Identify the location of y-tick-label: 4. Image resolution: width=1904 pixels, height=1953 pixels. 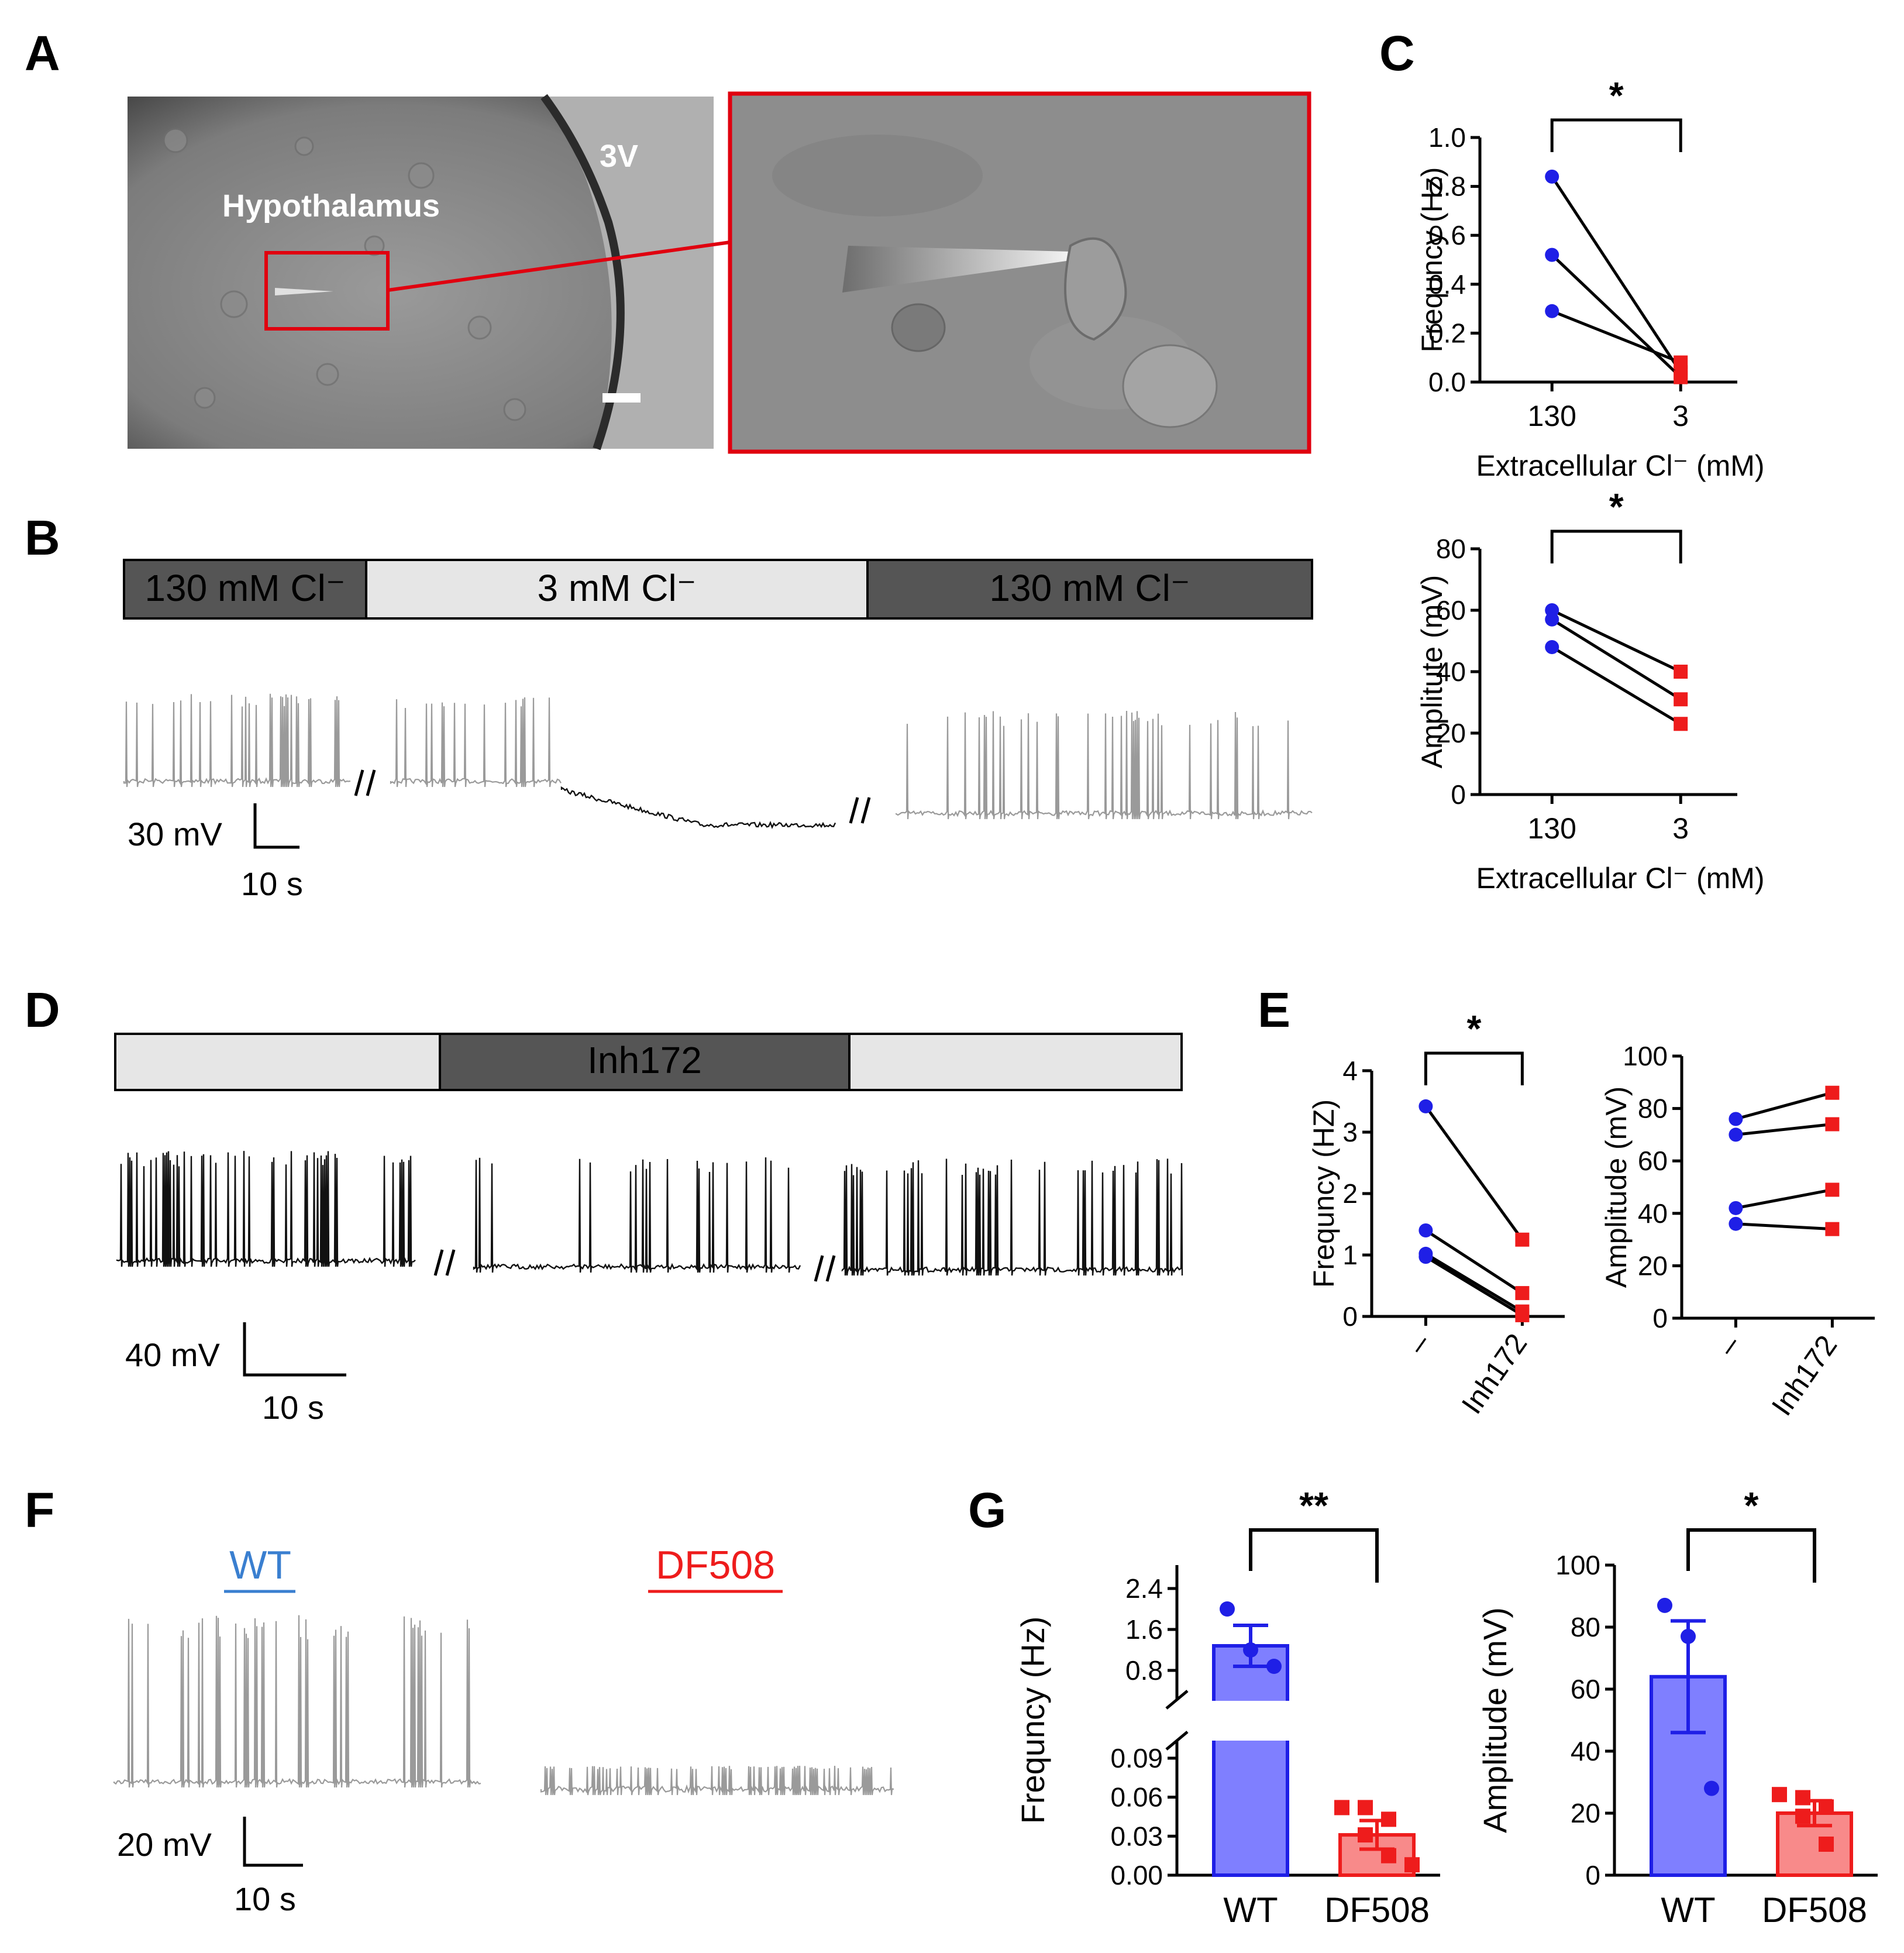
(1350, 1070).